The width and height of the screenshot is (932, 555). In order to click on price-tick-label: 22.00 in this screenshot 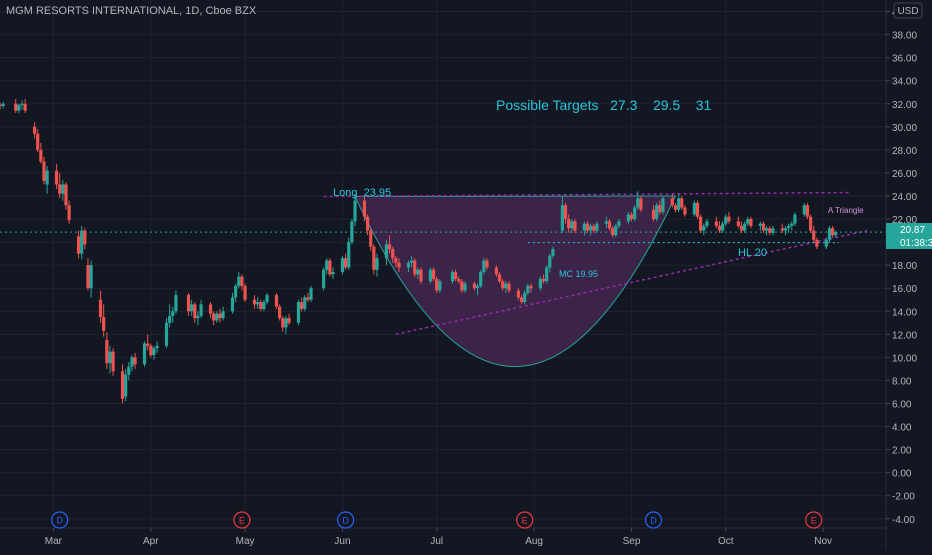, I will do `click(904, 220)`.